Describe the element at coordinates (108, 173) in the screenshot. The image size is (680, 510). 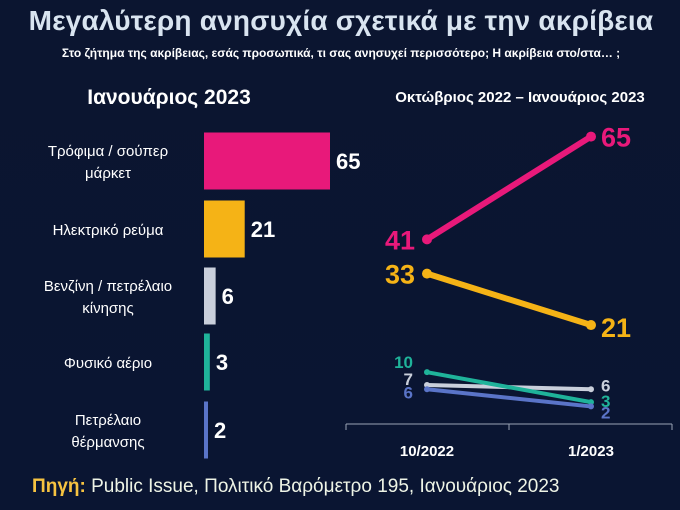
I see `category-label: μάρκετ` at that location.